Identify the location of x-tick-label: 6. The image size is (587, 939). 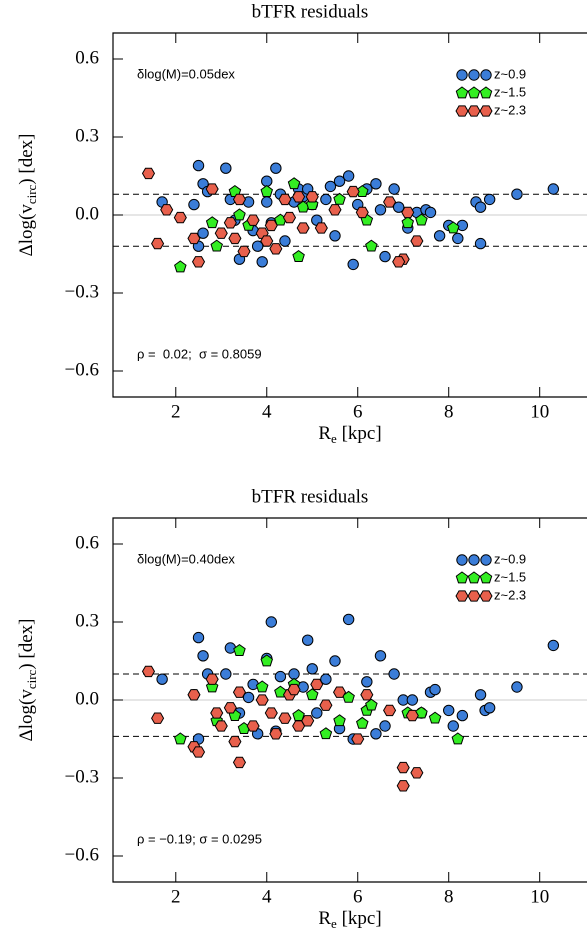
(358, 896).